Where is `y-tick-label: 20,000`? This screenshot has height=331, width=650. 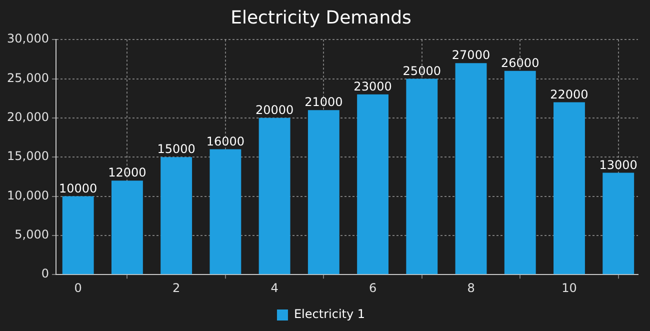 y-tick-label: 20,000 is located at coordinates (27, 117).